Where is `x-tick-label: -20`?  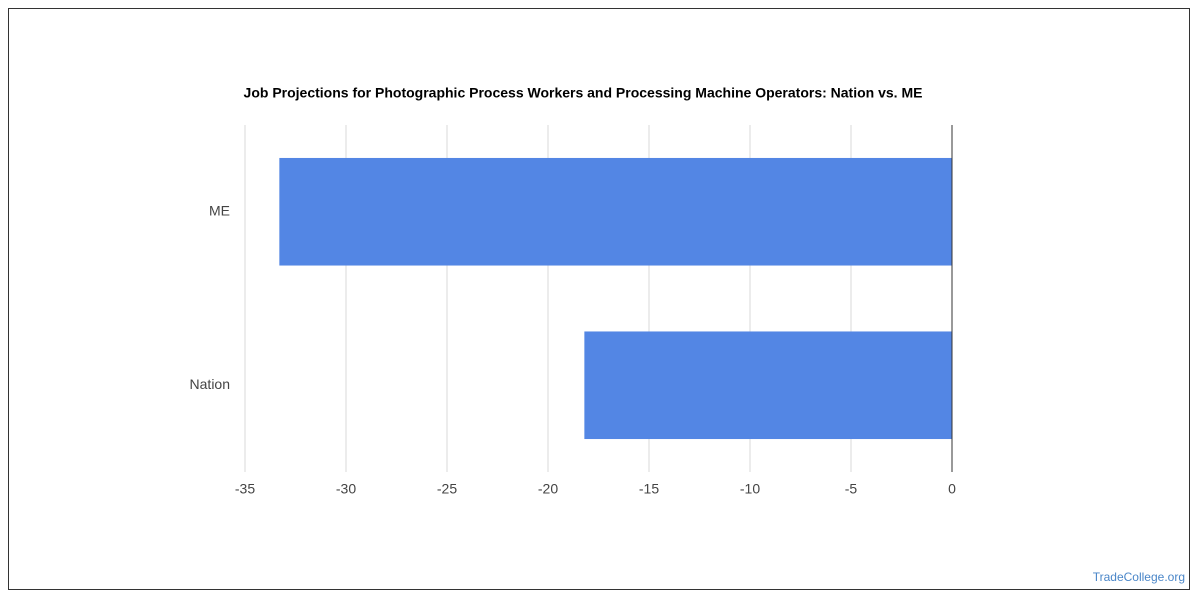 x-tick-label: -20 is located at coordinates (548, 489).